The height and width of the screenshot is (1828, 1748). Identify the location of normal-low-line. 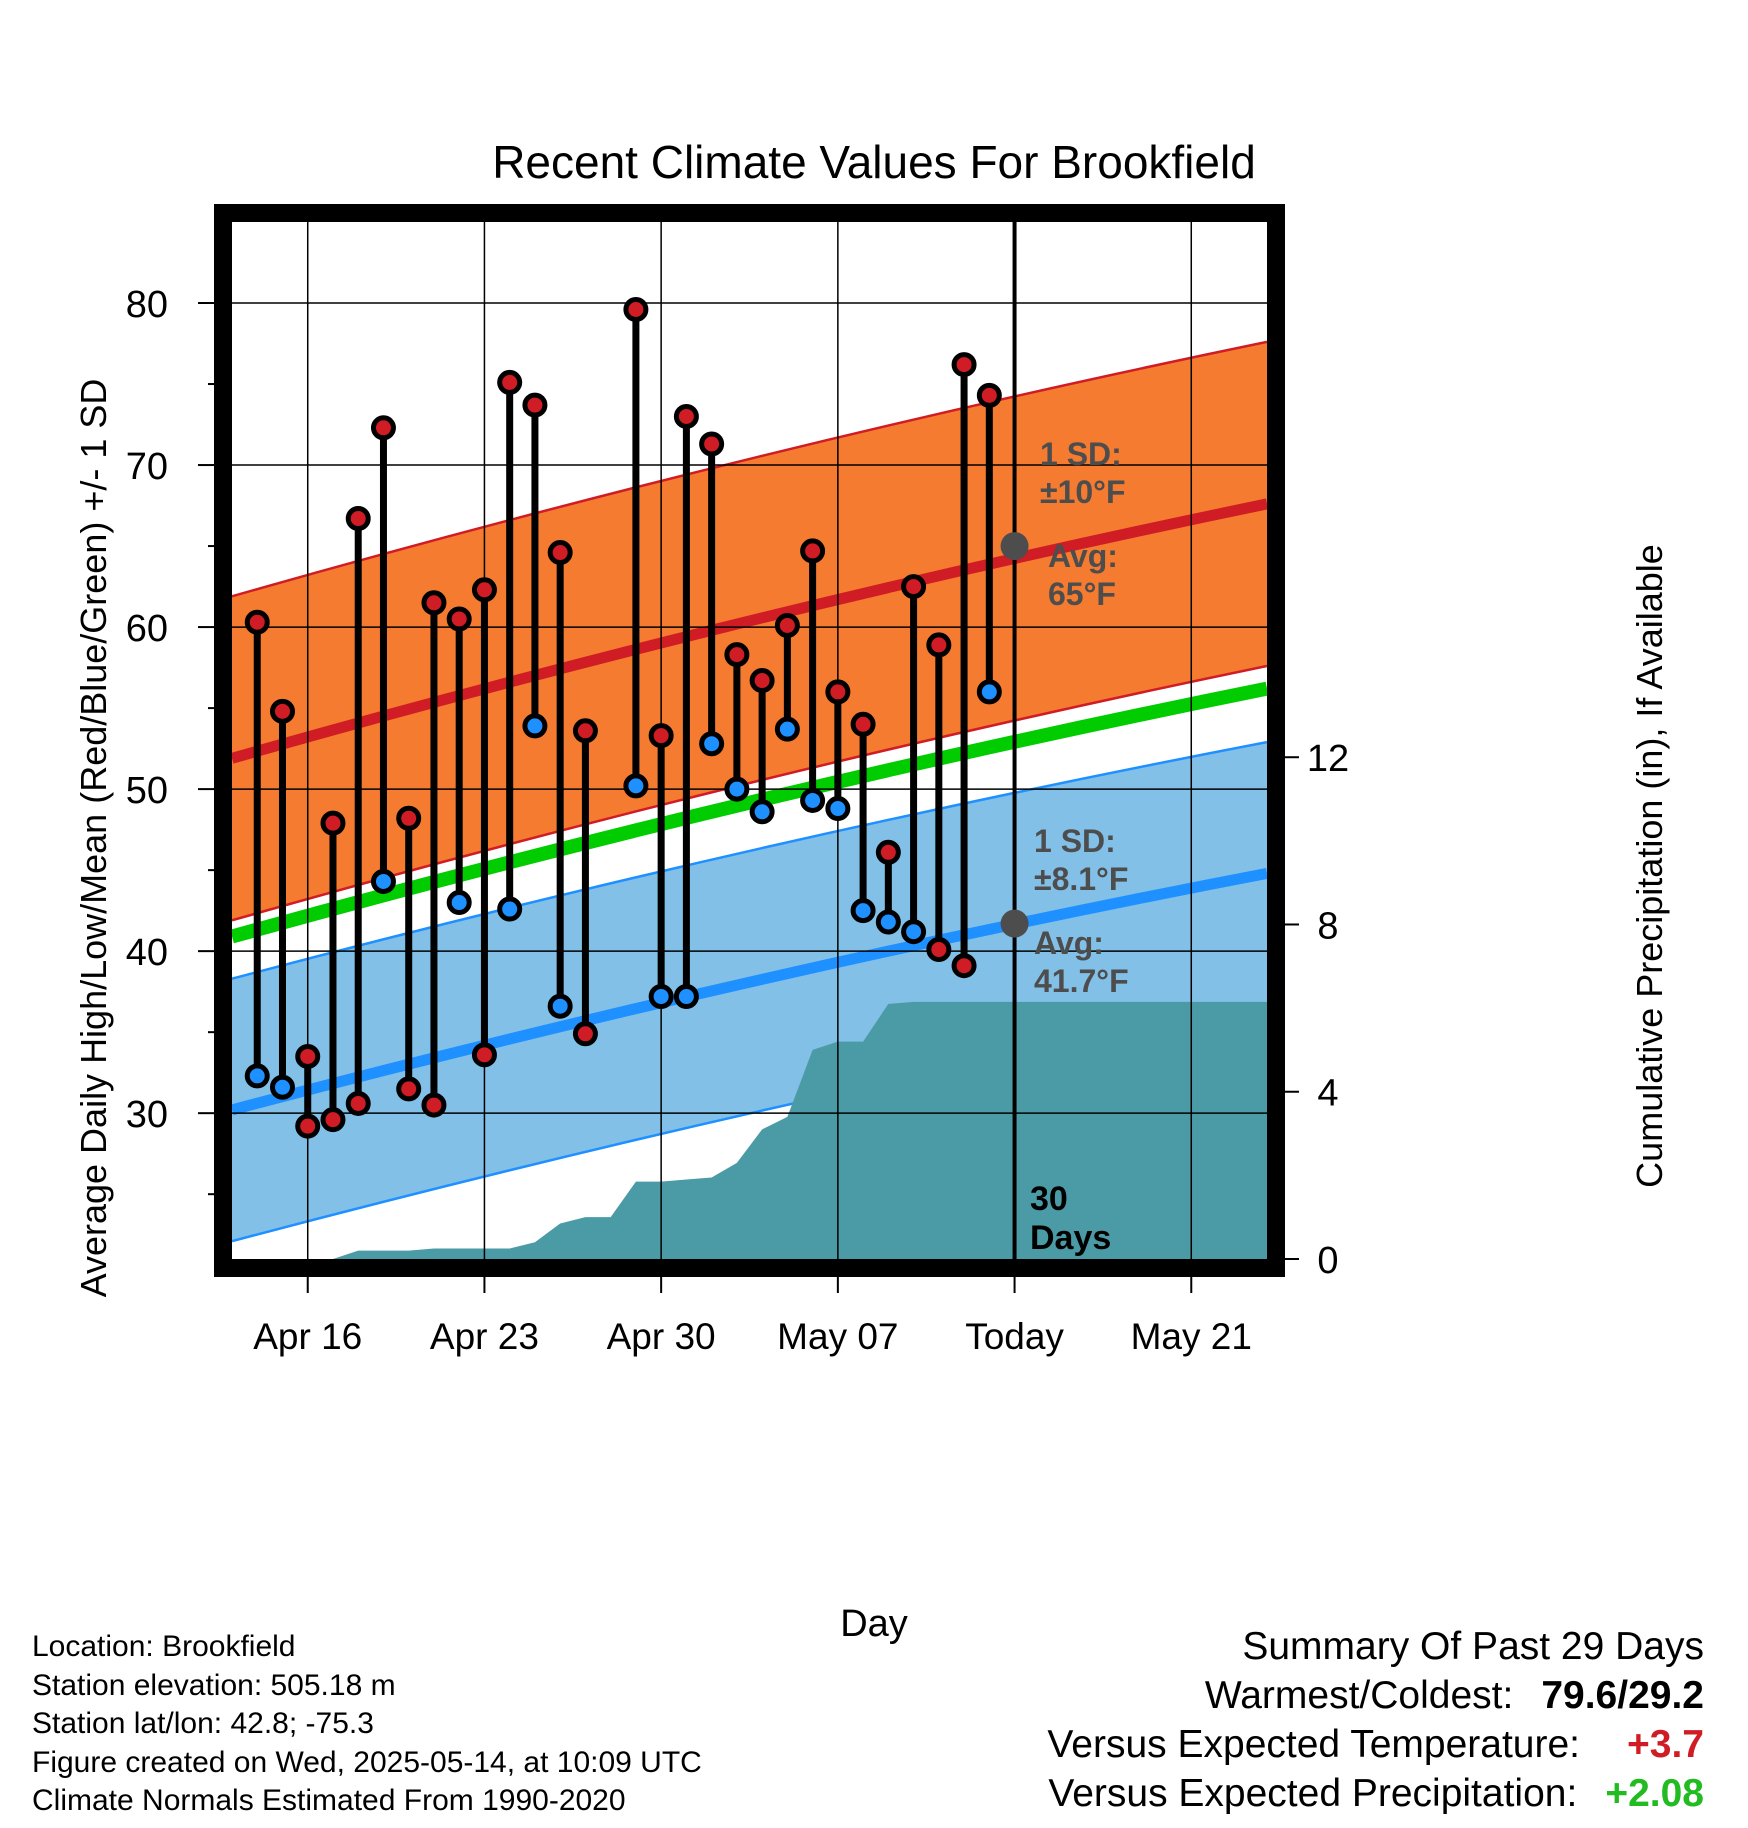
(749, 991).